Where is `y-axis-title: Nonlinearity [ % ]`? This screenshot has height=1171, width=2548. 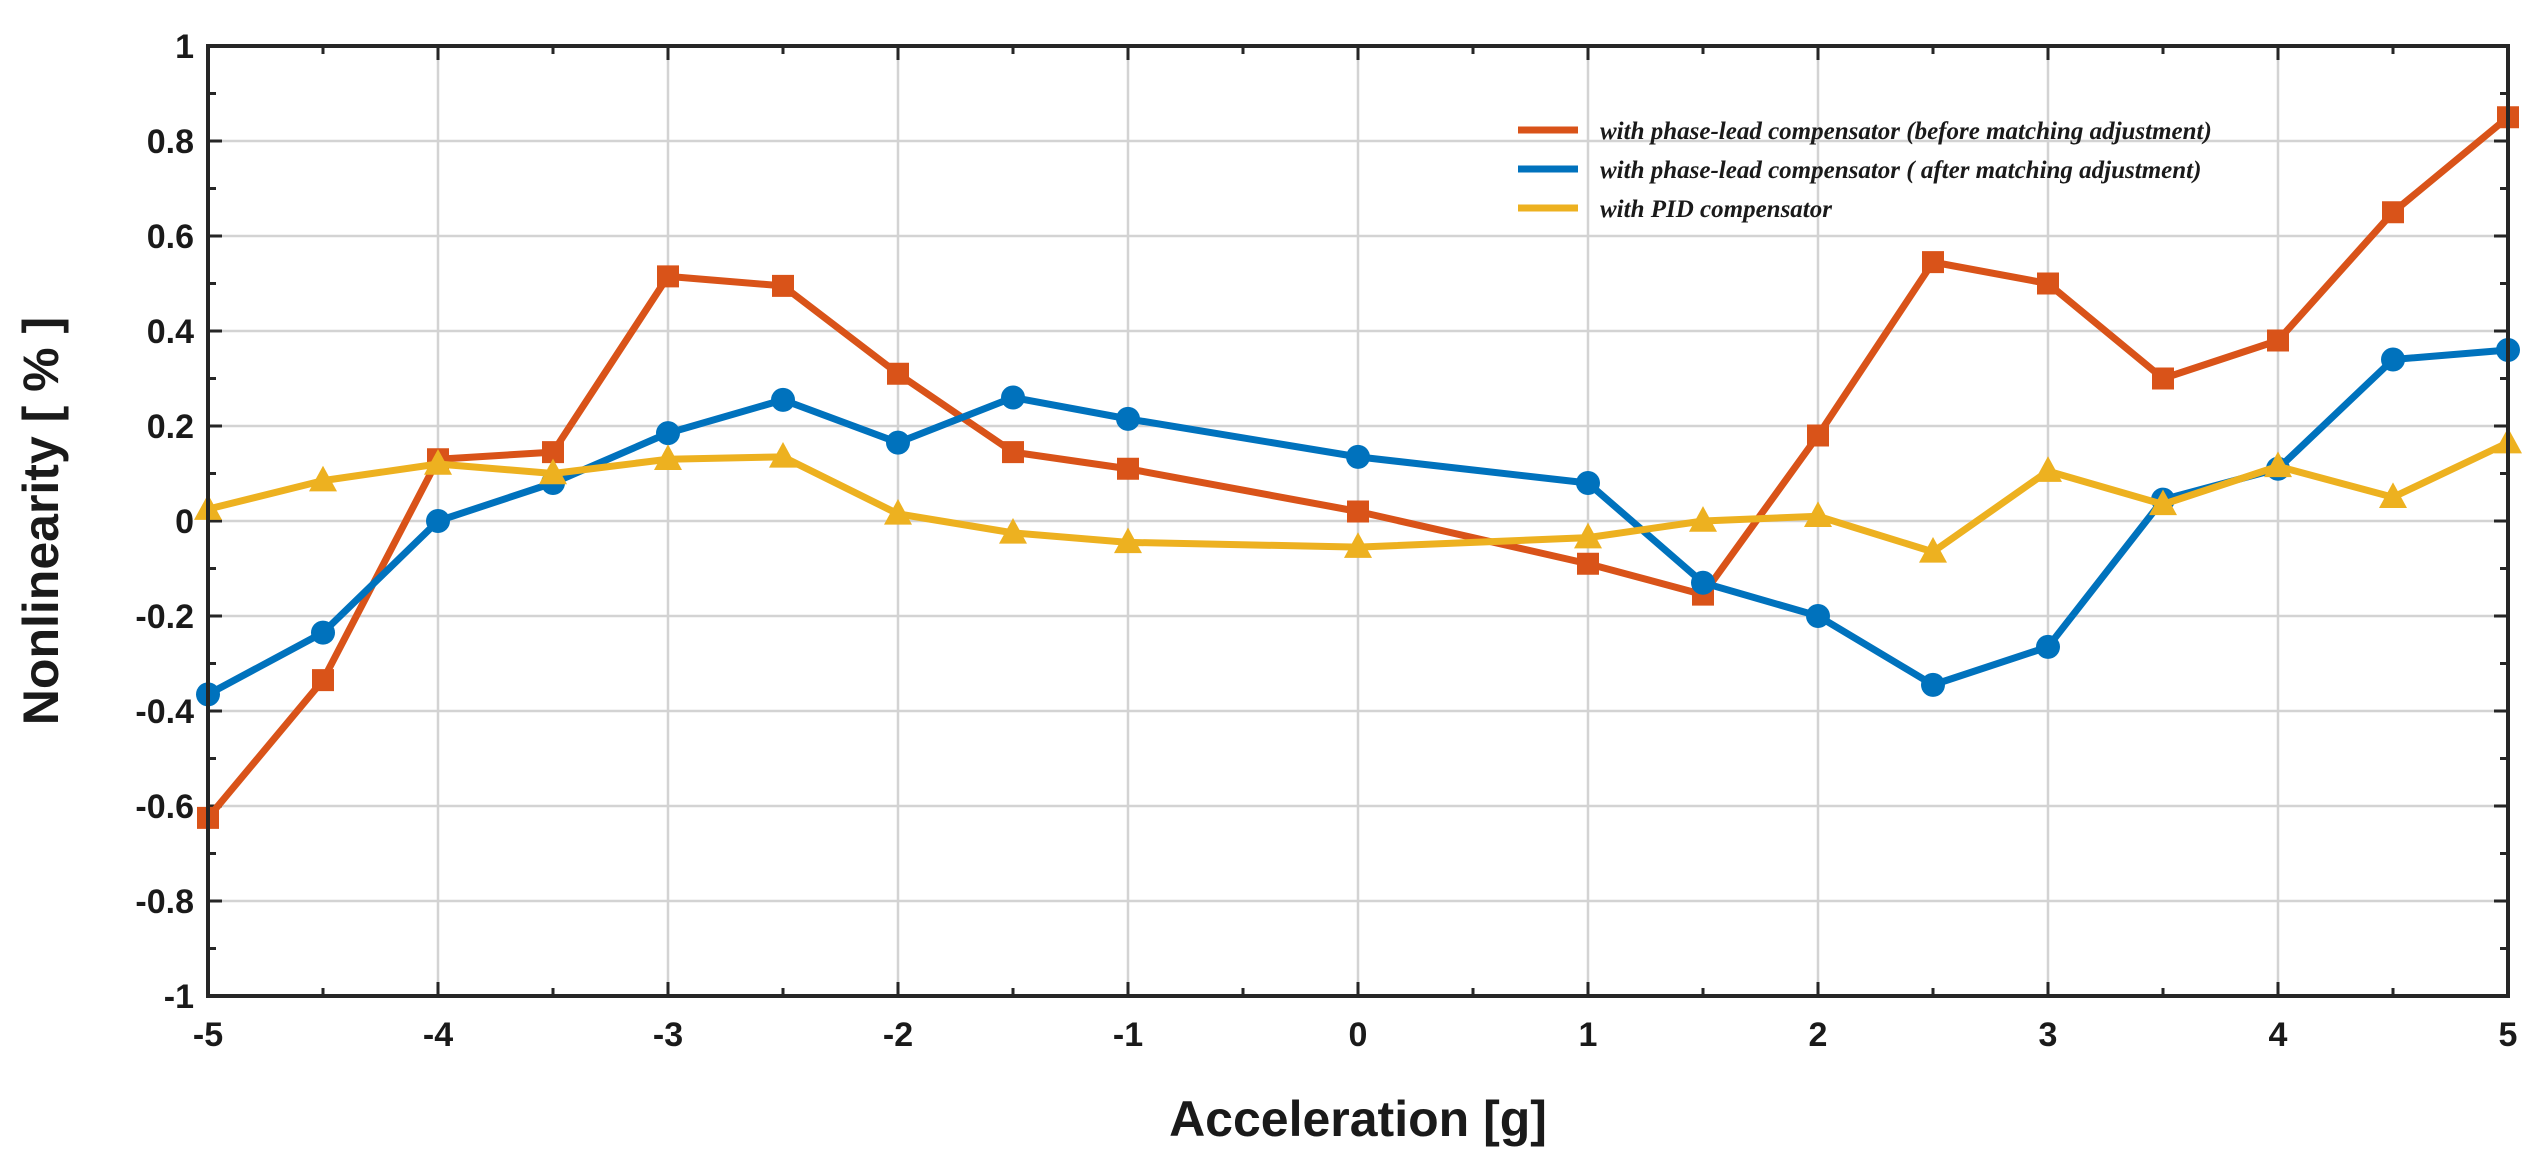 y-axis-title: Nonlinearity [ % ] is located at coordinates (41, 521).